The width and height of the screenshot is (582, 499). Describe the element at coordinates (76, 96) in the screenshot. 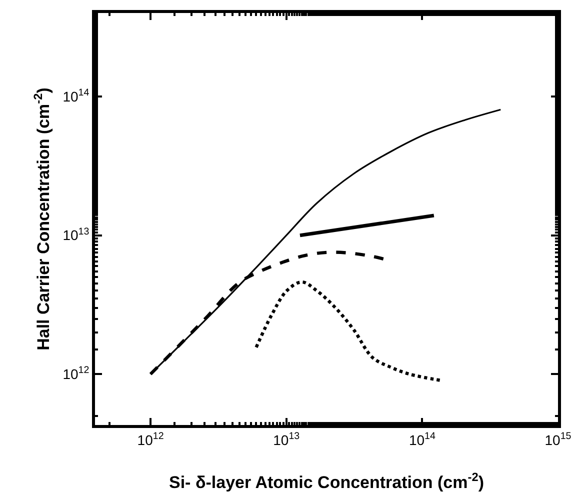

I see `y-tick-label: 10$^{14}$` at that location.